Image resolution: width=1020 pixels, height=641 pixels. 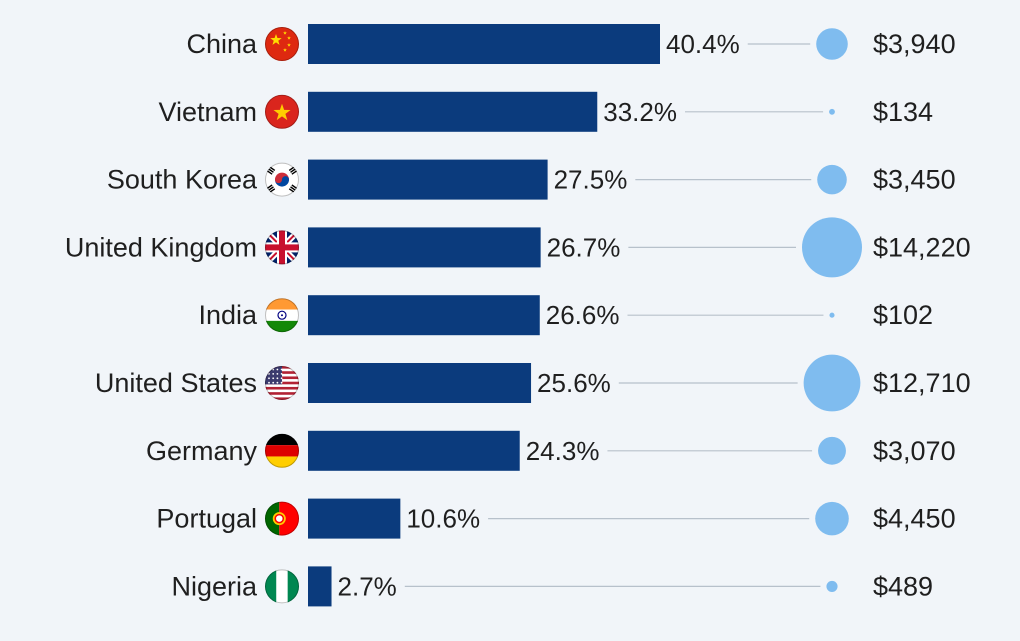 I want to click on chart-row: Portugal 10.6% $4,450, so click(x=556, y=518).